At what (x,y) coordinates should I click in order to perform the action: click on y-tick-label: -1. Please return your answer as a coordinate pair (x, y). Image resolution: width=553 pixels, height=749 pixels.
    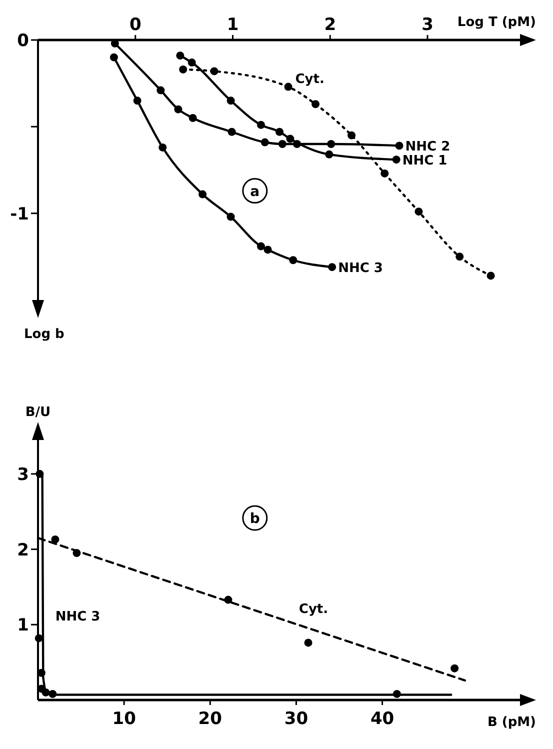
    Looking at the image, I should click on (19, 214).